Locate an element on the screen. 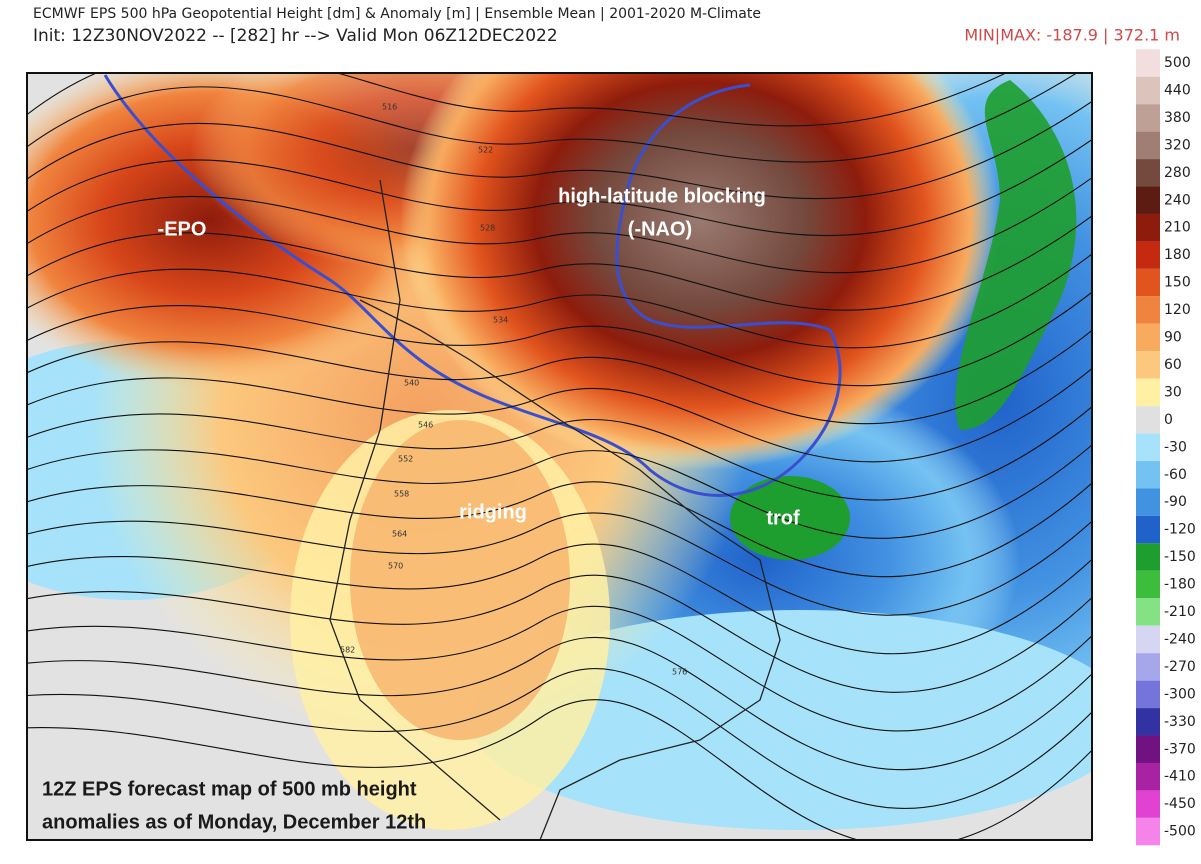 The width and height of the screenshot is (1201, 864). colorbar-label: -300 is located at coordinates (1180, 694).